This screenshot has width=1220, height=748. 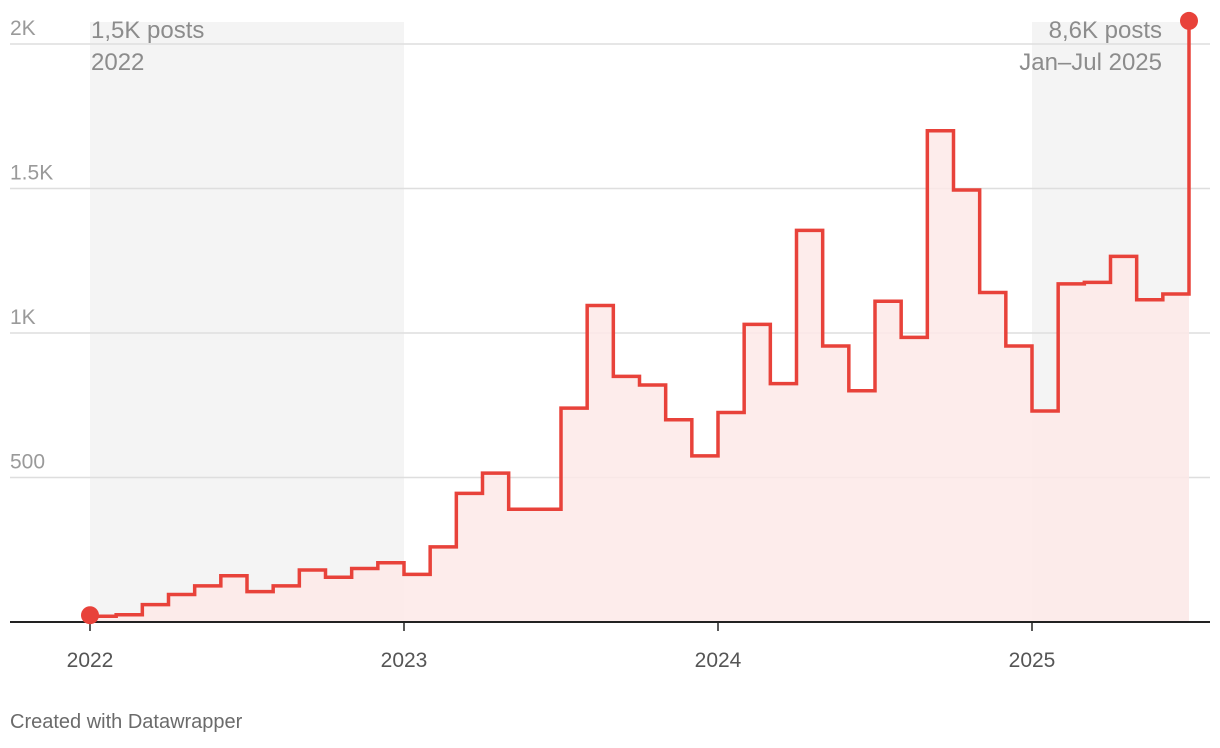 I want to click on y-tick-label-500: 500, so click(x=27, y=462).